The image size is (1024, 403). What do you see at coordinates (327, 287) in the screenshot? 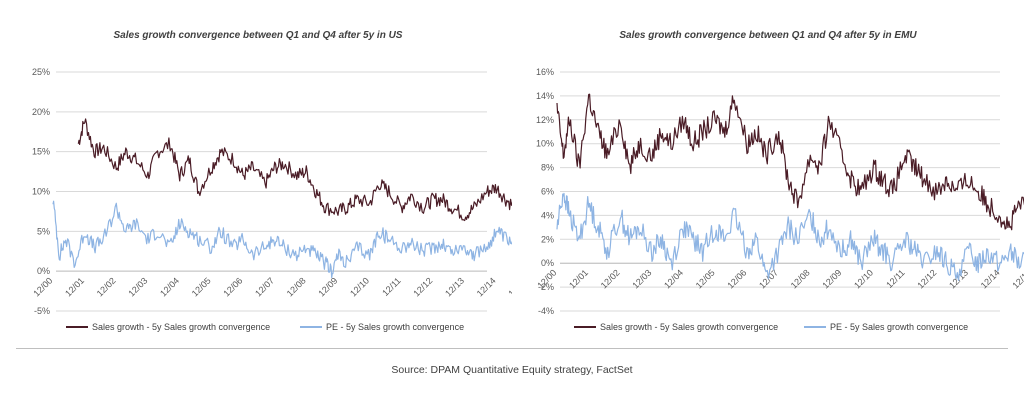
I see `us-x-tick-label: 12/09` at bounding box center [327, 287].